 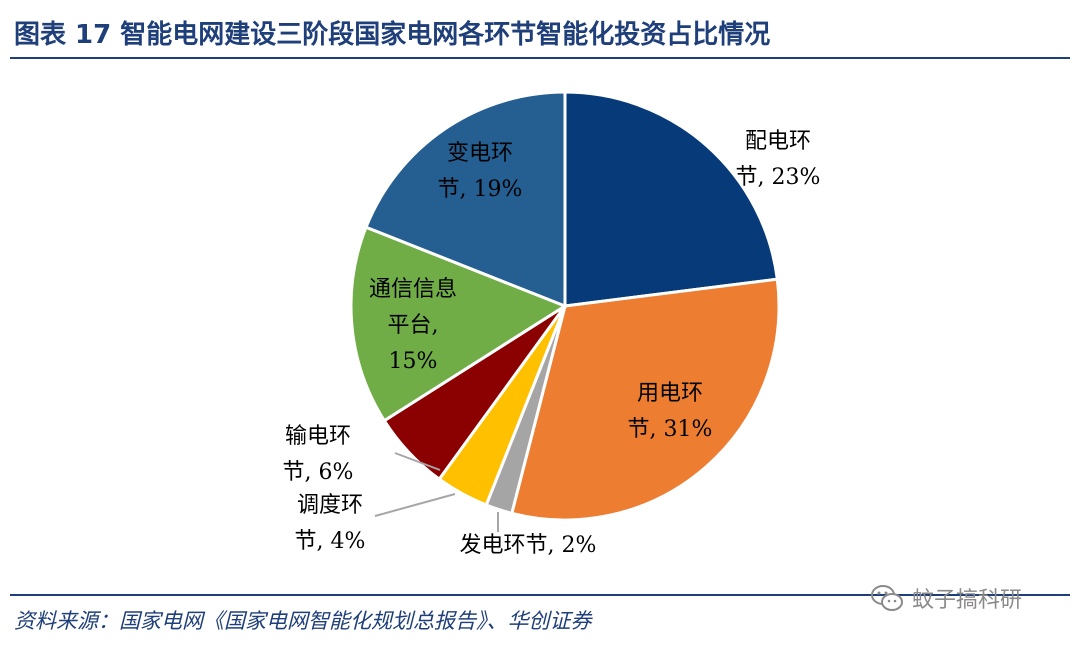 I want to click on slice-label-7: 变电环节, 19%, so click(x=480, y=171).